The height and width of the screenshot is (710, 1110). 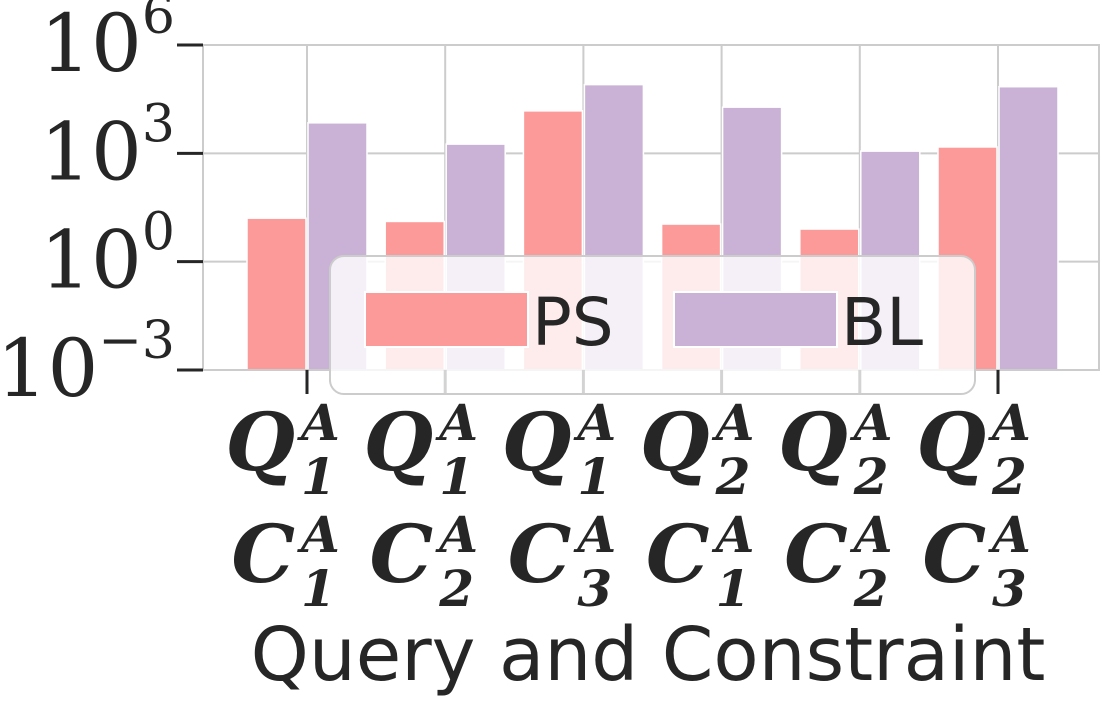 I want to click on legend-label-ps: PS, so click(x=573, y=322).